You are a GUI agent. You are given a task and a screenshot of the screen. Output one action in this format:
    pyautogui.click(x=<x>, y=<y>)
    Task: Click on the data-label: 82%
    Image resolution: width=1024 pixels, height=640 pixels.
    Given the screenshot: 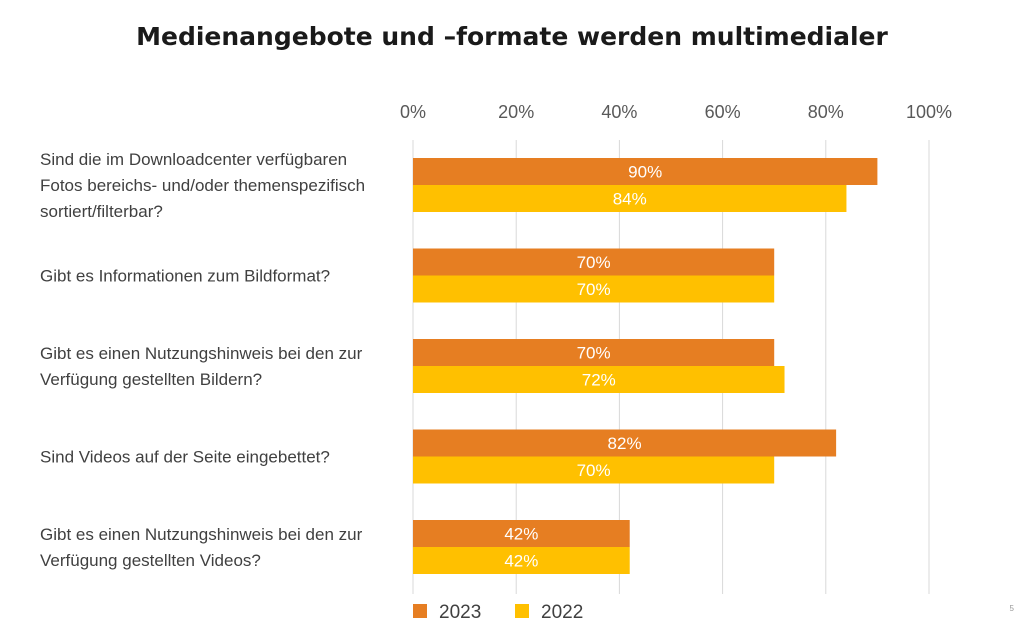 What is the action you would take?
    pyautogui.click(x=625, y=443)
    